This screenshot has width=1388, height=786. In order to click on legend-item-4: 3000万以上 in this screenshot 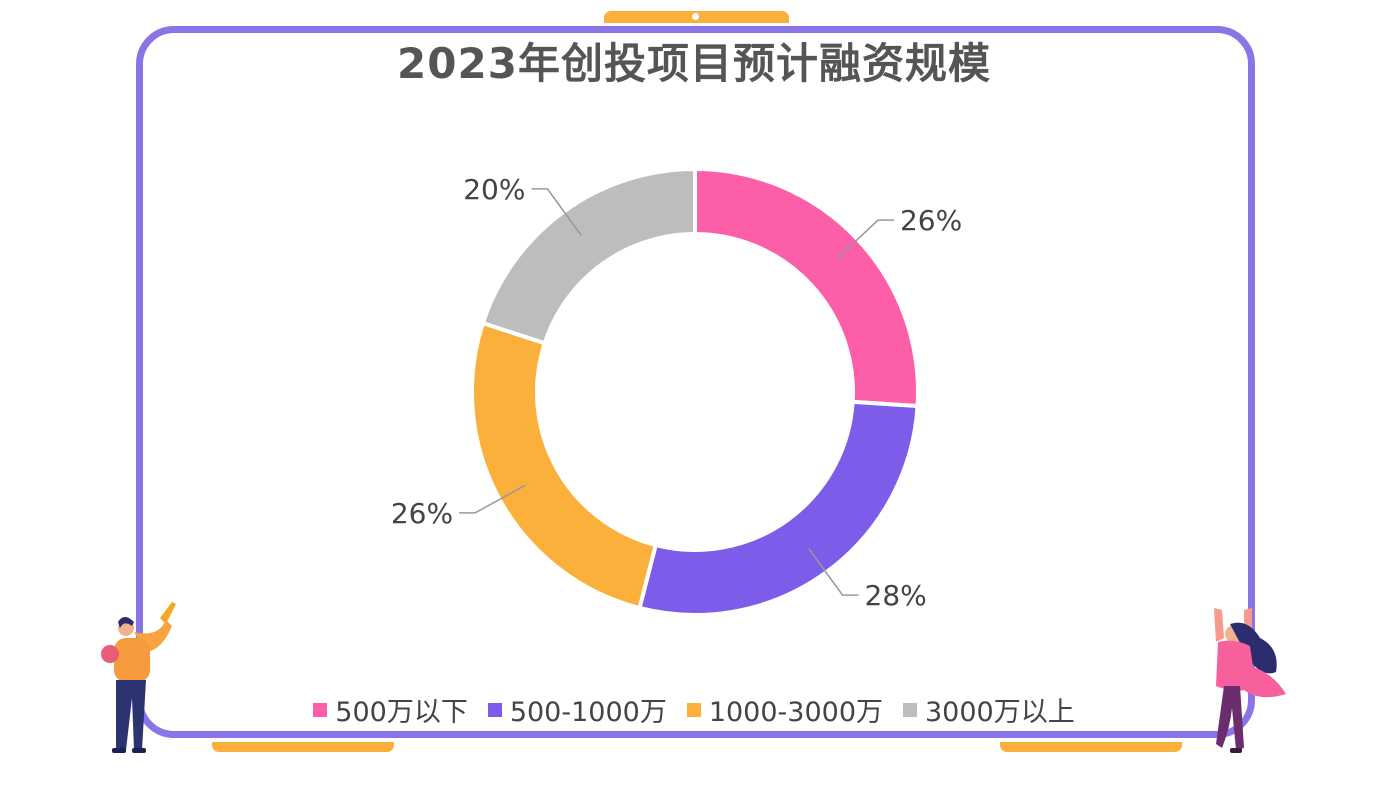, I will do `click(989, 709)`.